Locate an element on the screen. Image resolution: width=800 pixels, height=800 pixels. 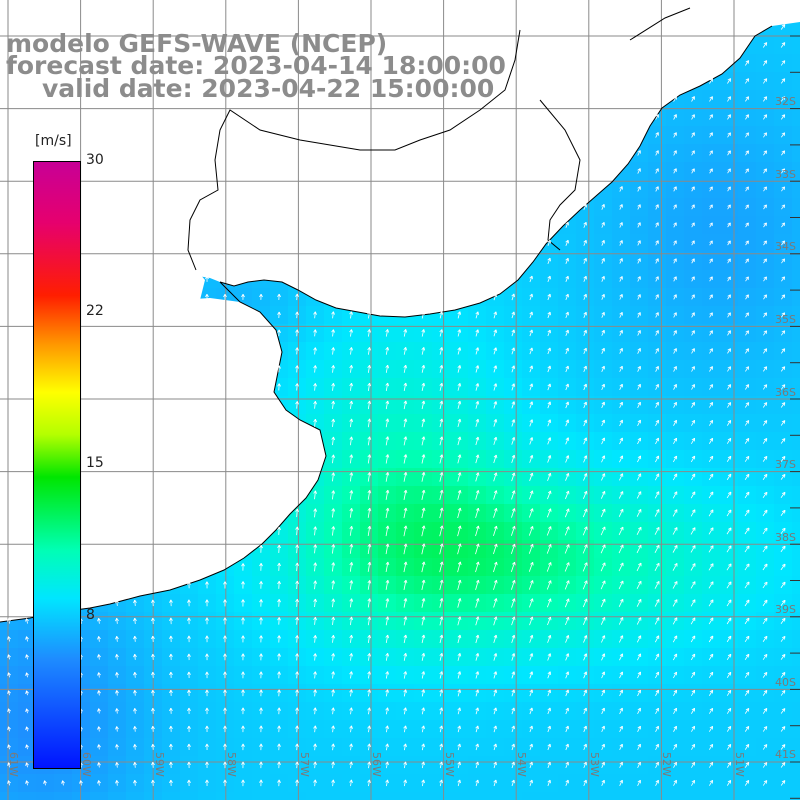
lat-label-40s: 40S is located at coordinates (785, 682).